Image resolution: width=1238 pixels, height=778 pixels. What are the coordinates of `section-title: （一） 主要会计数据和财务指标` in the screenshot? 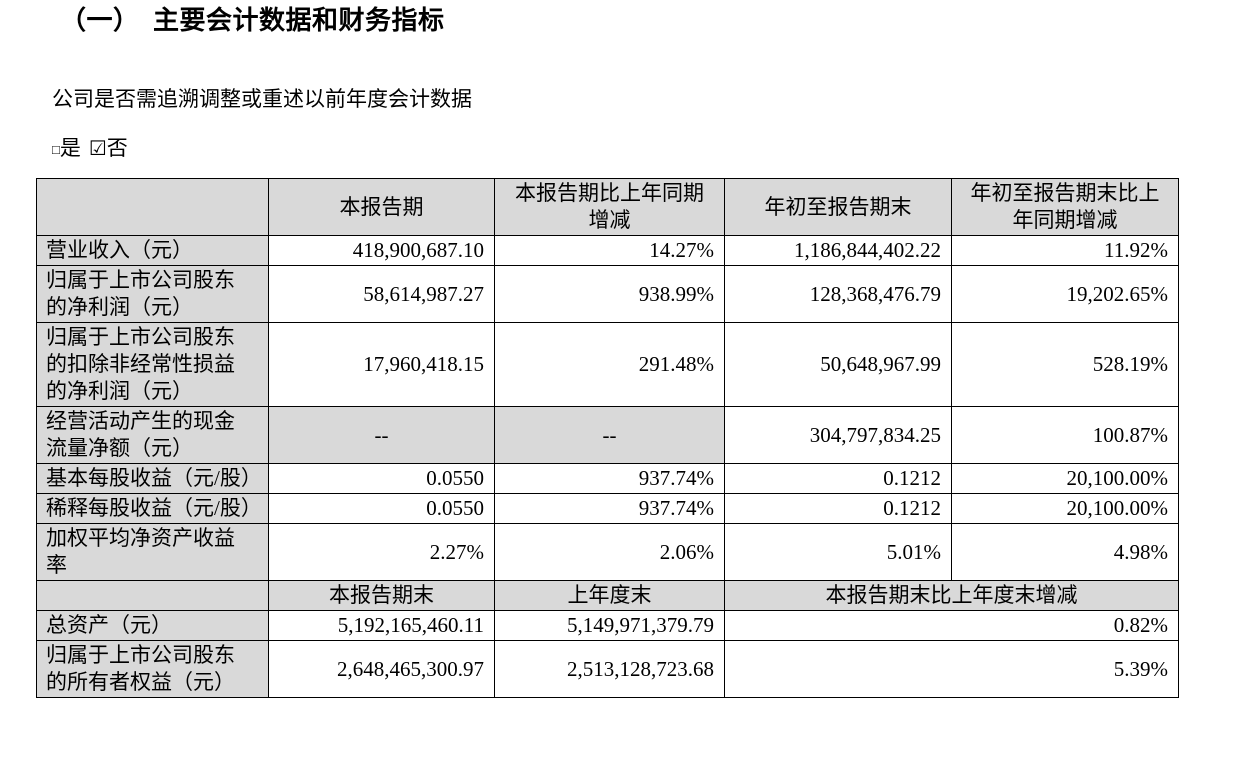 It's located at (252, 20).